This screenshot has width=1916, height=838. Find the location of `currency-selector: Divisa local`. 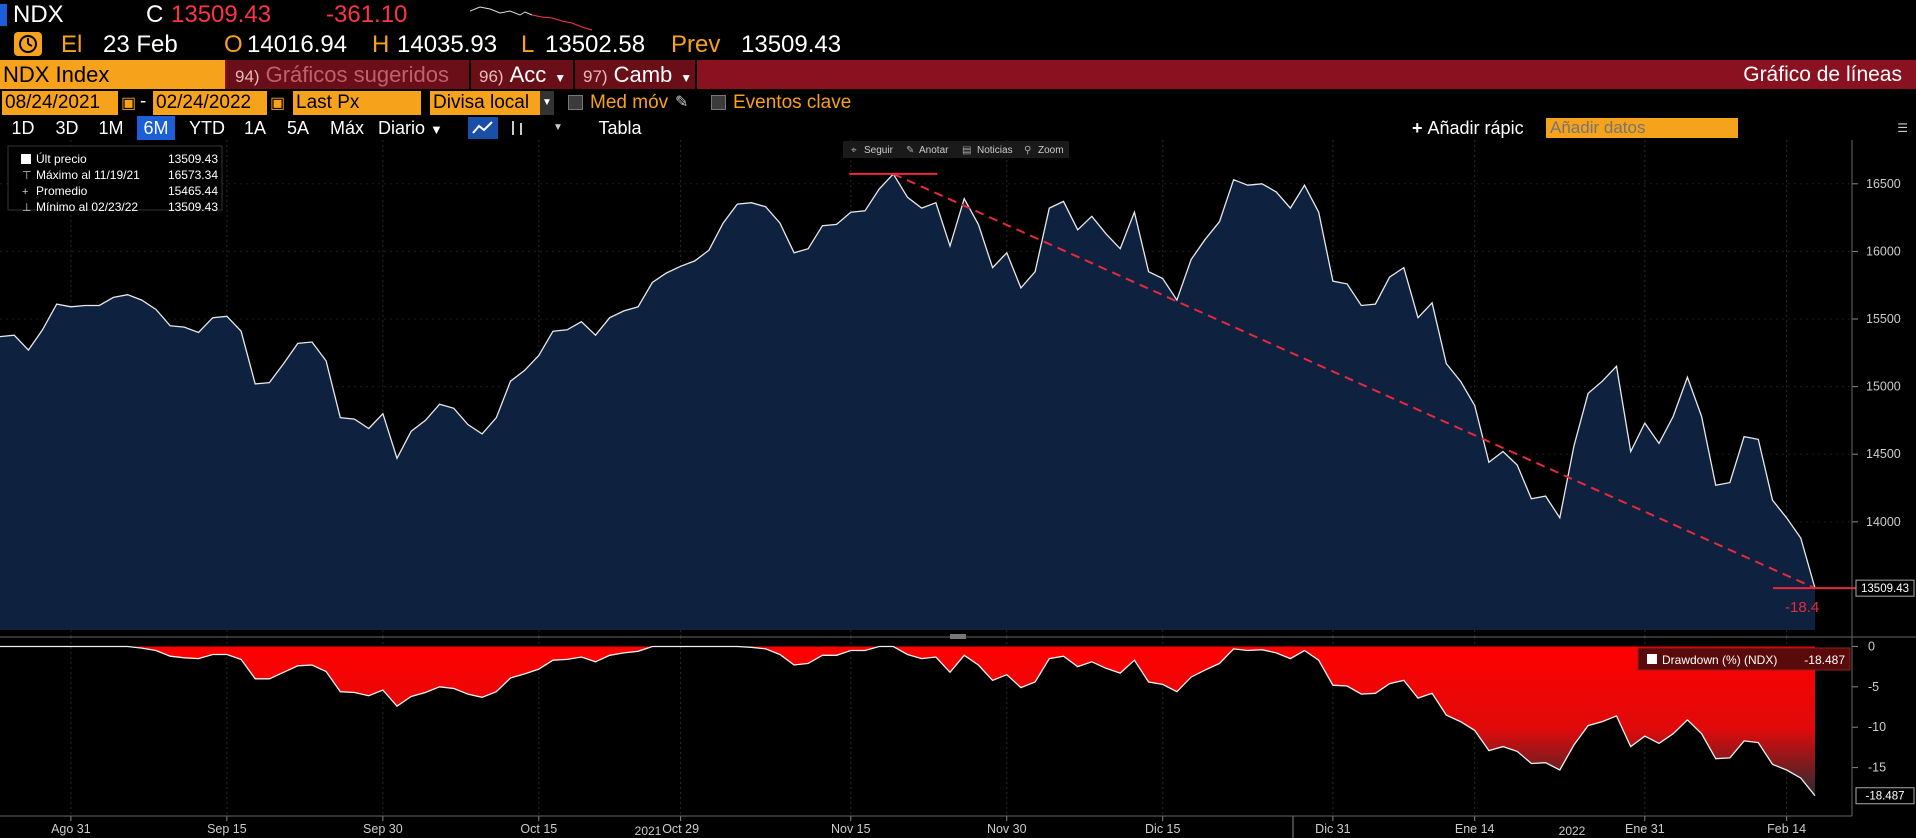

currency-selector: Divisa local is located at coordinates (485, 103).